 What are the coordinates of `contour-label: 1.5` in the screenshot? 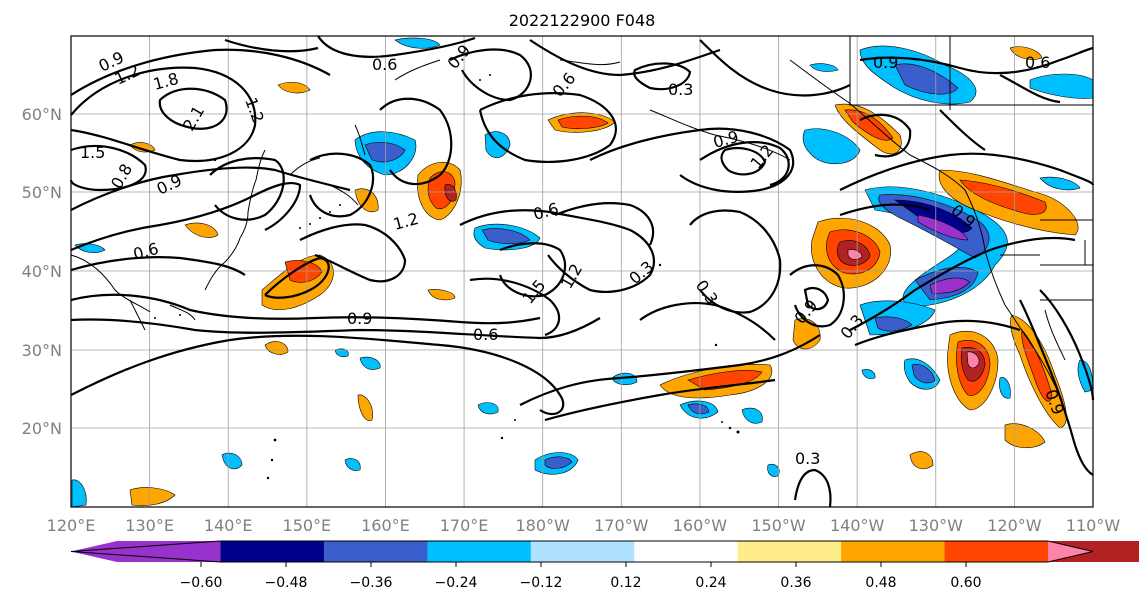 It's located at (92, 152).